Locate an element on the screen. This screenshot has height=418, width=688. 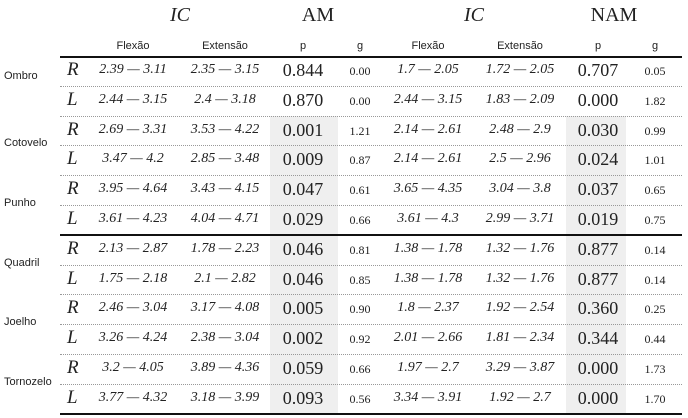
cell: 1.83 — 2.09 is located at coordinates (520, 99).